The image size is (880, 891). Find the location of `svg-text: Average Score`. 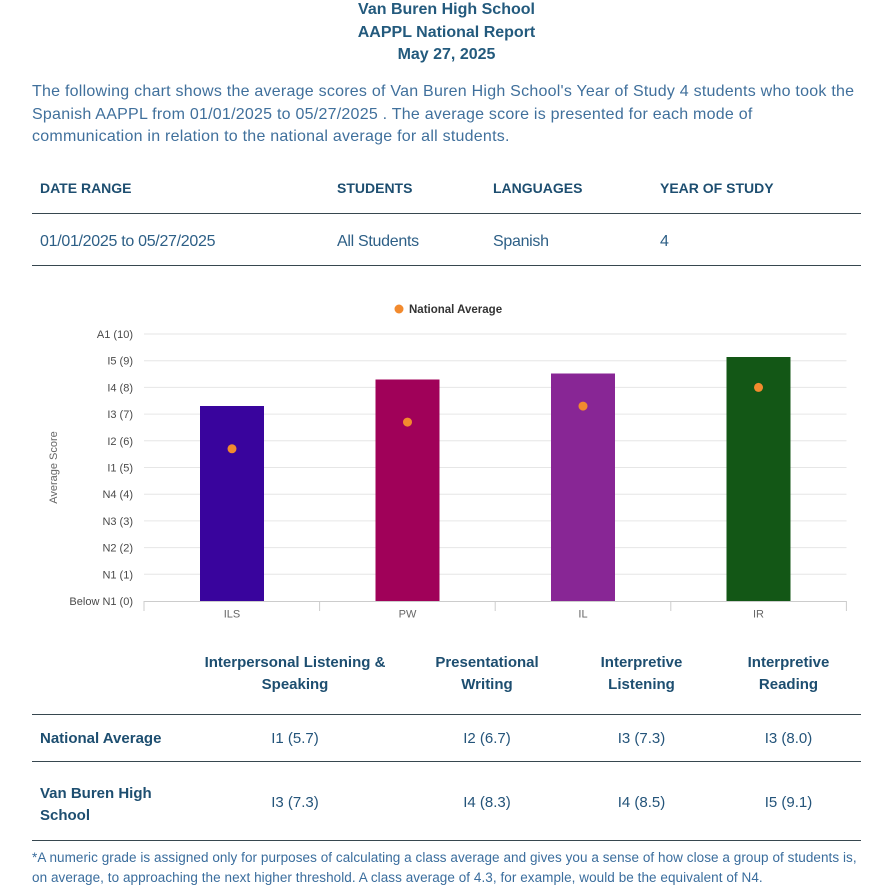

svg-text: Average Score is located at coordinates (54, 467).